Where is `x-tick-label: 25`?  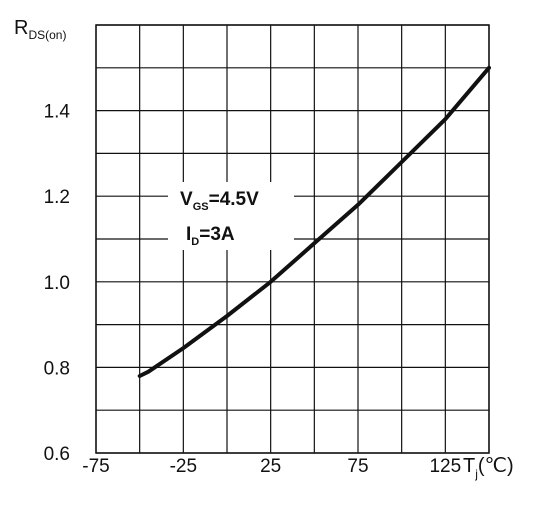 x-tick-label: 25 is located at coordinates (270, 466).